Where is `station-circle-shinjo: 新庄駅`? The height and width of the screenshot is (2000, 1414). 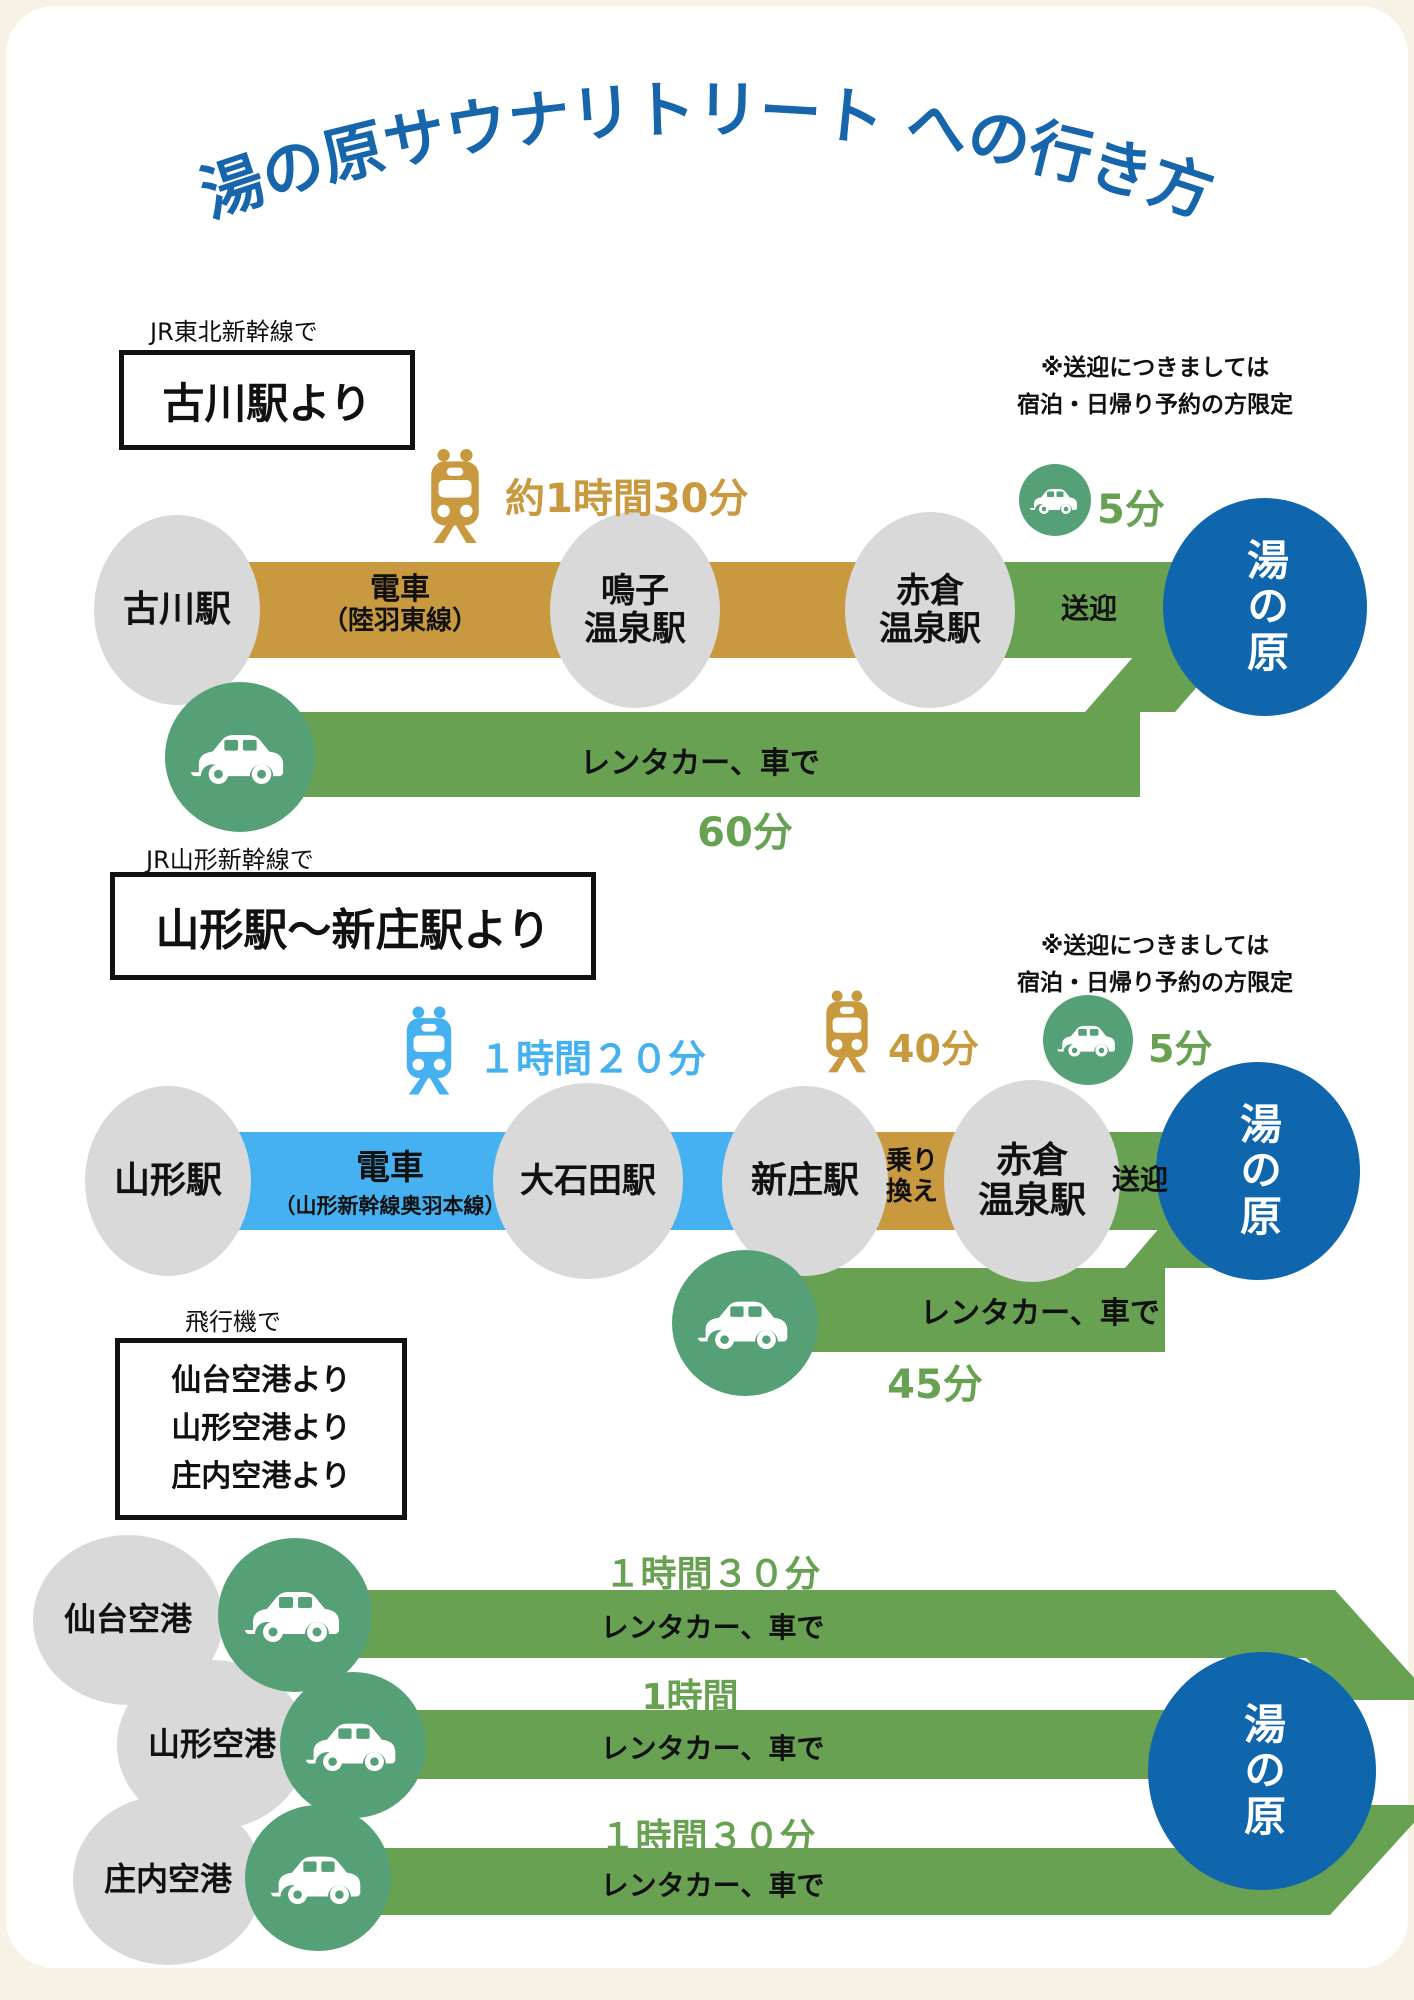
station-circle-shinjo: 新庄駅 is located at coordinates (805, 1181).